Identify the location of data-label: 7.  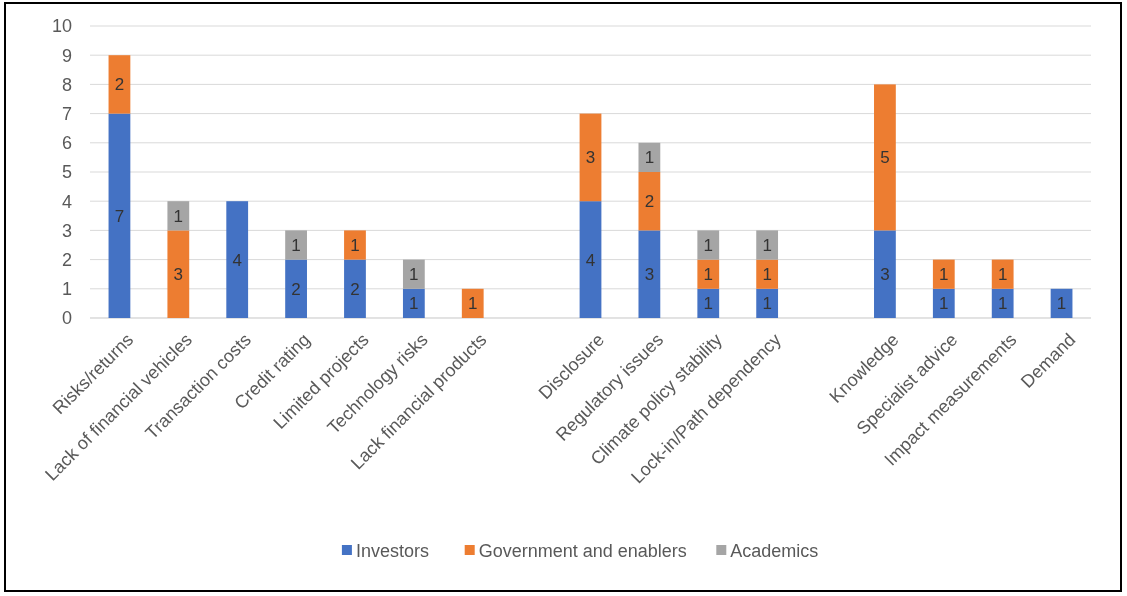
(119, 216).